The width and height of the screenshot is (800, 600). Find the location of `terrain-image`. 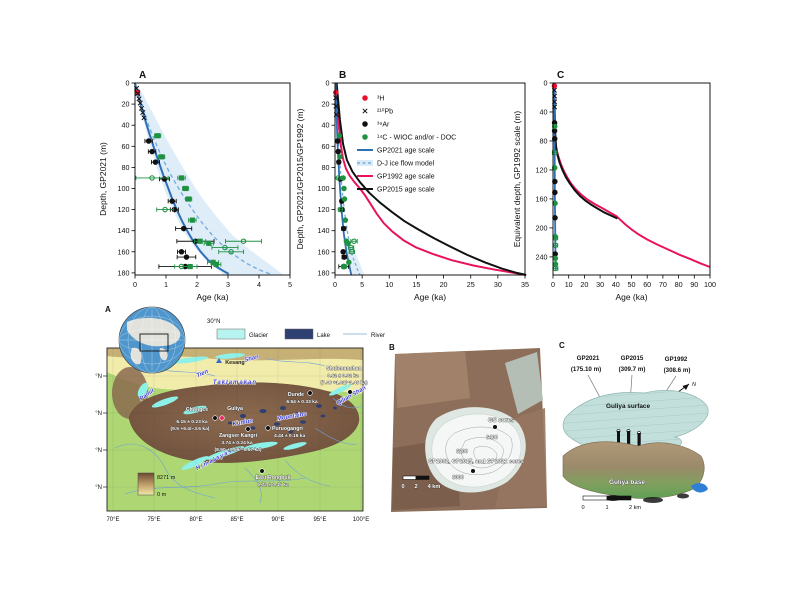

terrain-image is located at coordinates (469, 430).